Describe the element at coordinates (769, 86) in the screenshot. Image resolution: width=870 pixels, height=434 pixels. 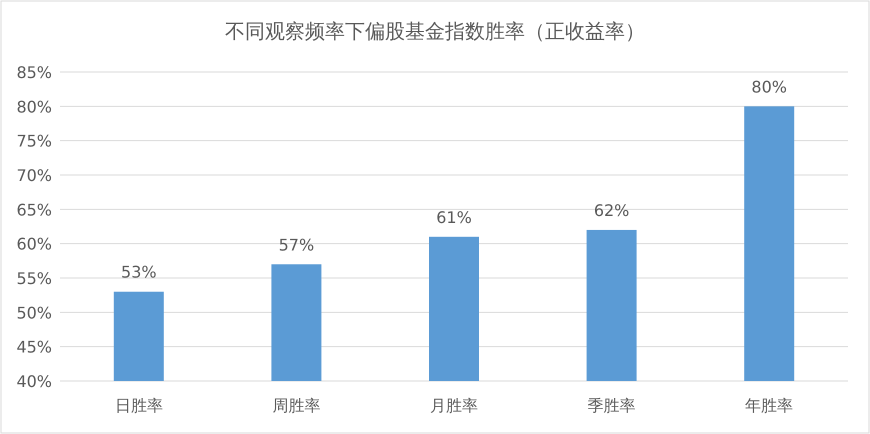
I see `data-label: 80%` at that location.